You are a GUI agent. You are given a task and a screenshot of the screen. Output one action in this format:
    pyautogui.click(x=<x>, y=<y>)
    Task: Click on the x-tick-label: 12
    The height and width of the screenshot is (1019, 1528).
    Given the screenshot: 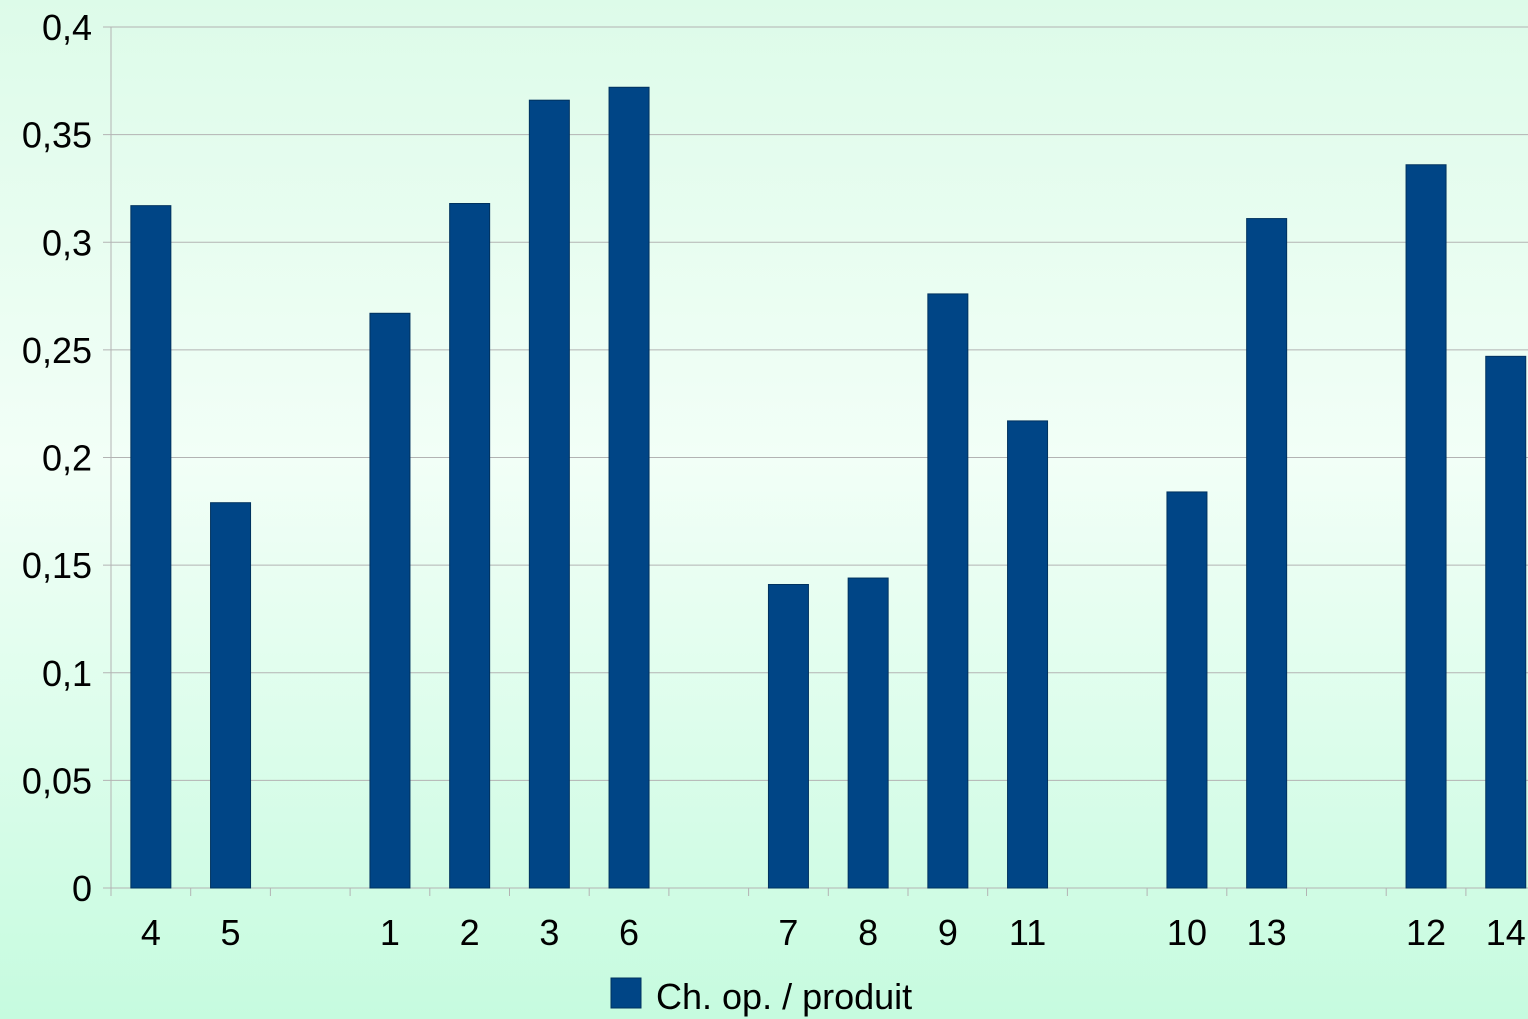 What is the action you would take?
    pyautogui.click(x=1426, y=932)
    